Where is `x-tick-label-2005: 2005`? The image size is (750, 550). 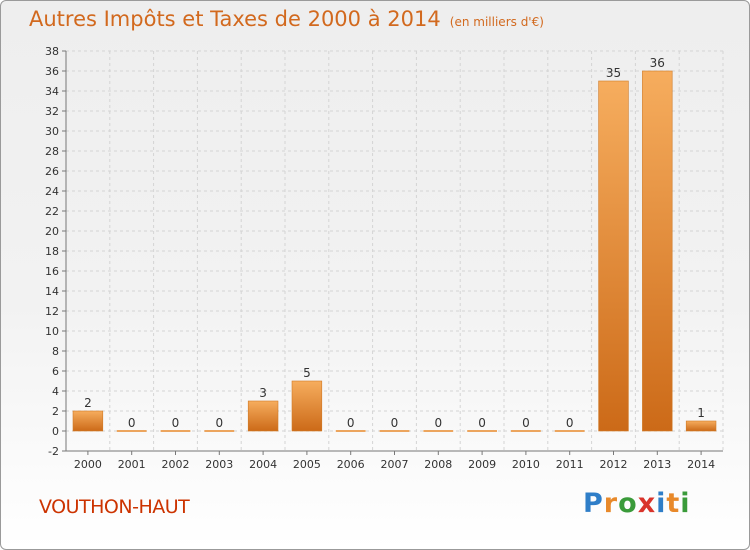 x-tick-label-2005: 2005 is located at coordinates (307, 464).